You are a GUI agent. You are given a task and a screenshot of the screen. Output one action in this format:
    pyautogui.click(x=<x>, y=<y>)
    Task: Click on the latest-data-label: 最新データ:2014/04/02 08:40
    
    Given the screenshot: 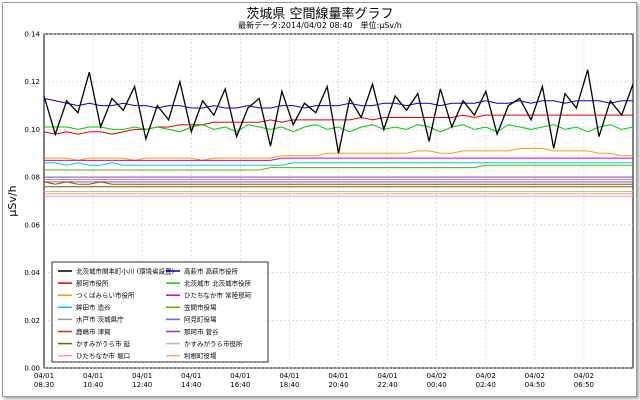 What is the action you would take?
    pyautogui.click(x=295, y=25)
    